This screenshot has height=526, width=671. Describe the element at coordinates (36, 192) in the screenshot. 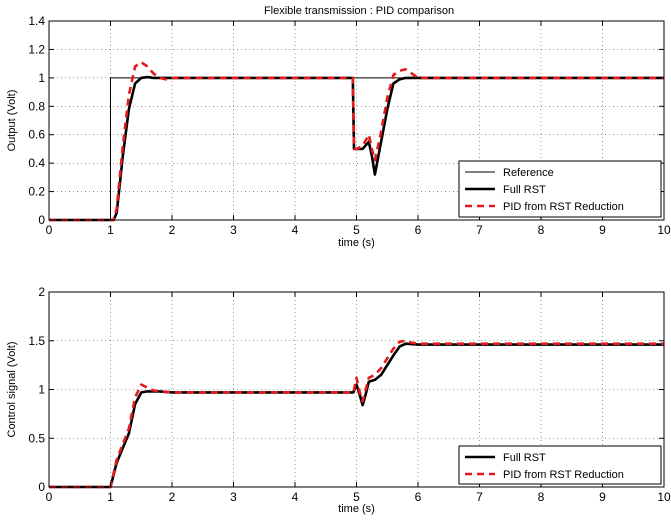

I see `y-tick-label: 0.2` at that location.